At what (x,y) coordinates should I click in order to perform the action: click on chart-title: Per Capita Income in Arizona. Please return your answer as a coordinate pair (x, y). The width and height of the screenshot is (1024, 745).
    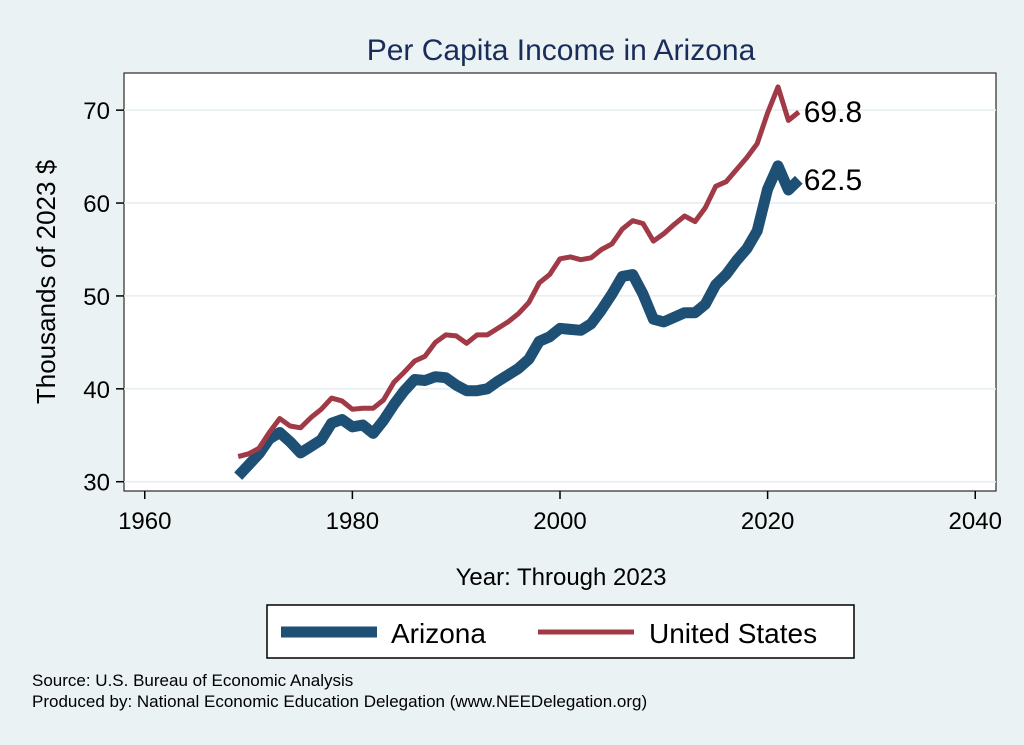
    Looking at the image, I should click on (561, 50).